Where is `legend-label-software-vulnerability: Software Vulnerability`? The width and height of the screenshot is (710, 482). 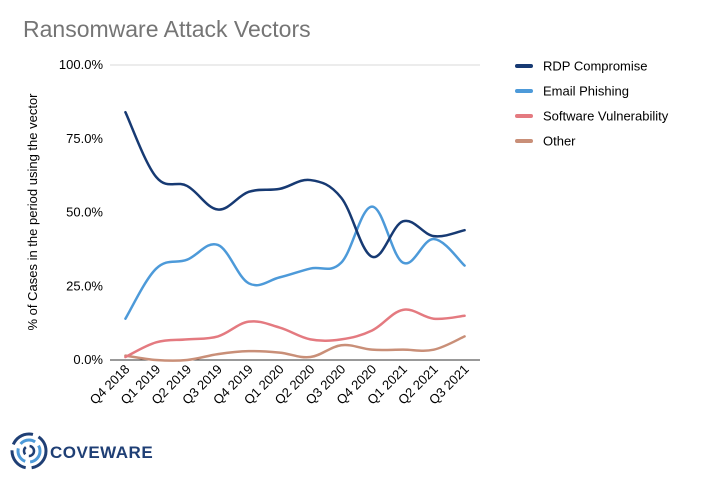
legend-label-software-vulnerability: Software Vulnerability is located at coordinates (606, 116).